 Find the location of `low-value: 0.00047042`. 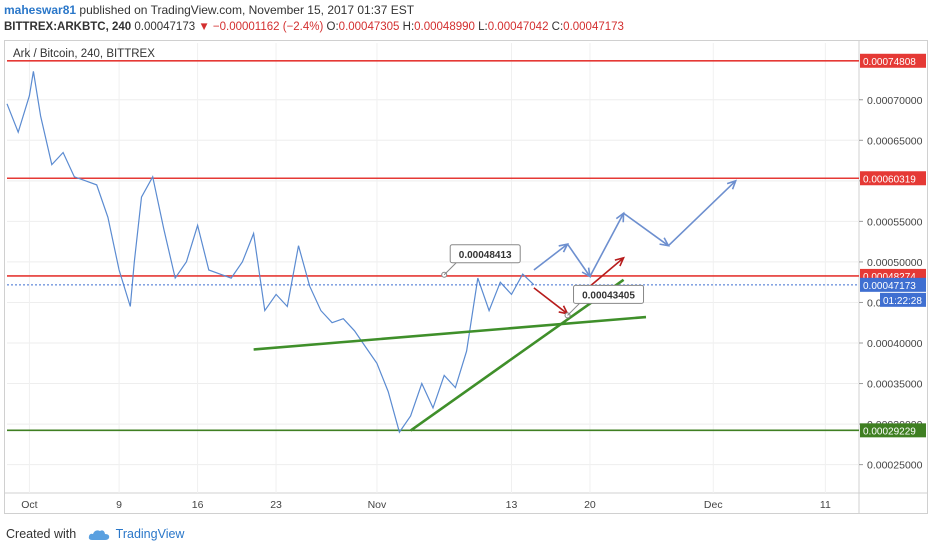

low-value: 0.00047042 is located at coordinates (518, 27).